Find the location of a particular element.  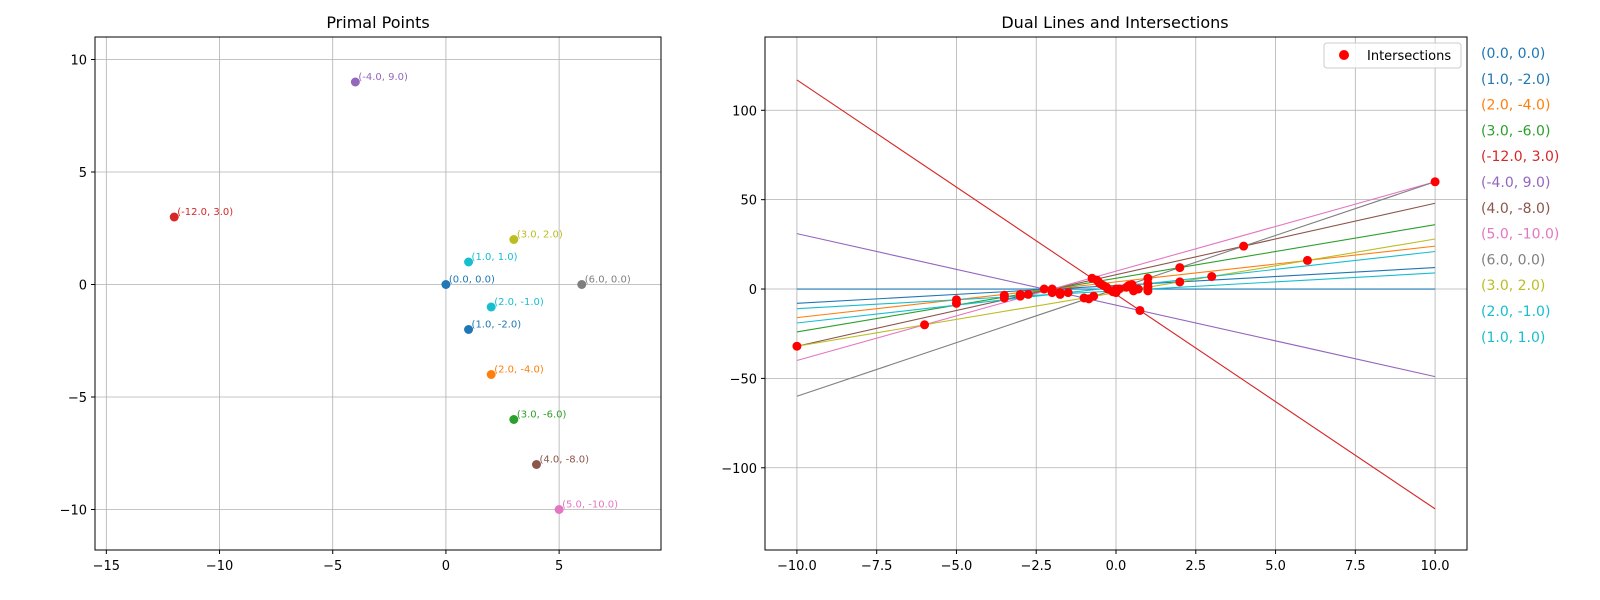

x-tick-label: −10.0 is located at coordinates (797, 566).